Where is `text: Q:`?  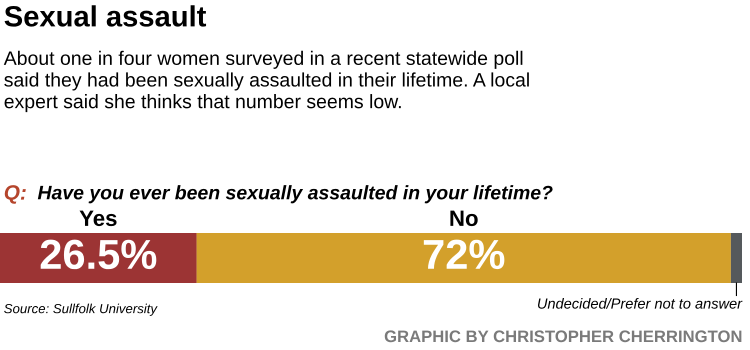 text: Q: is located at coordinates (15, 194).